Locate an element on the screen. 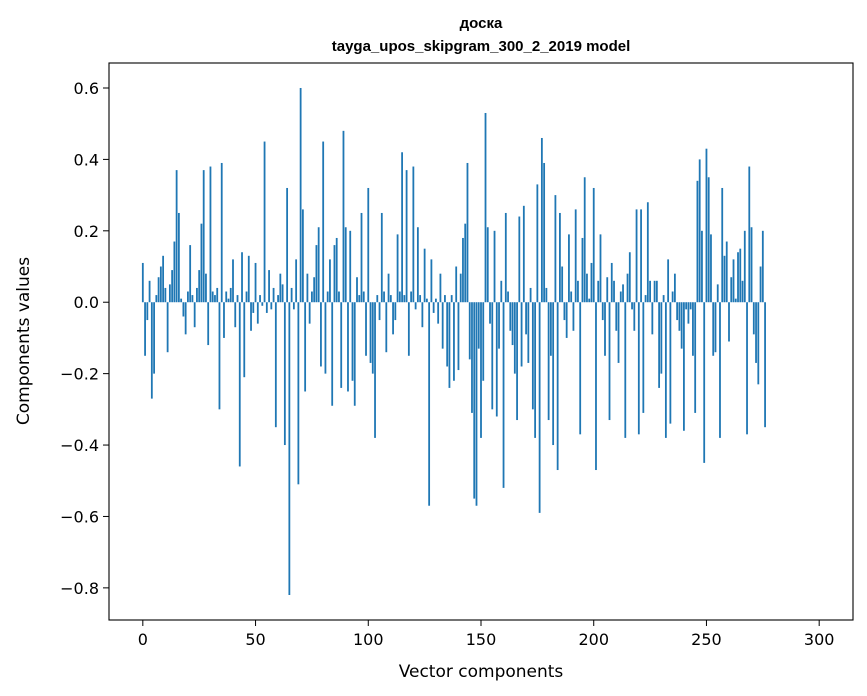  y-tick-label: 0.6 is located at coordinates (86, 88).